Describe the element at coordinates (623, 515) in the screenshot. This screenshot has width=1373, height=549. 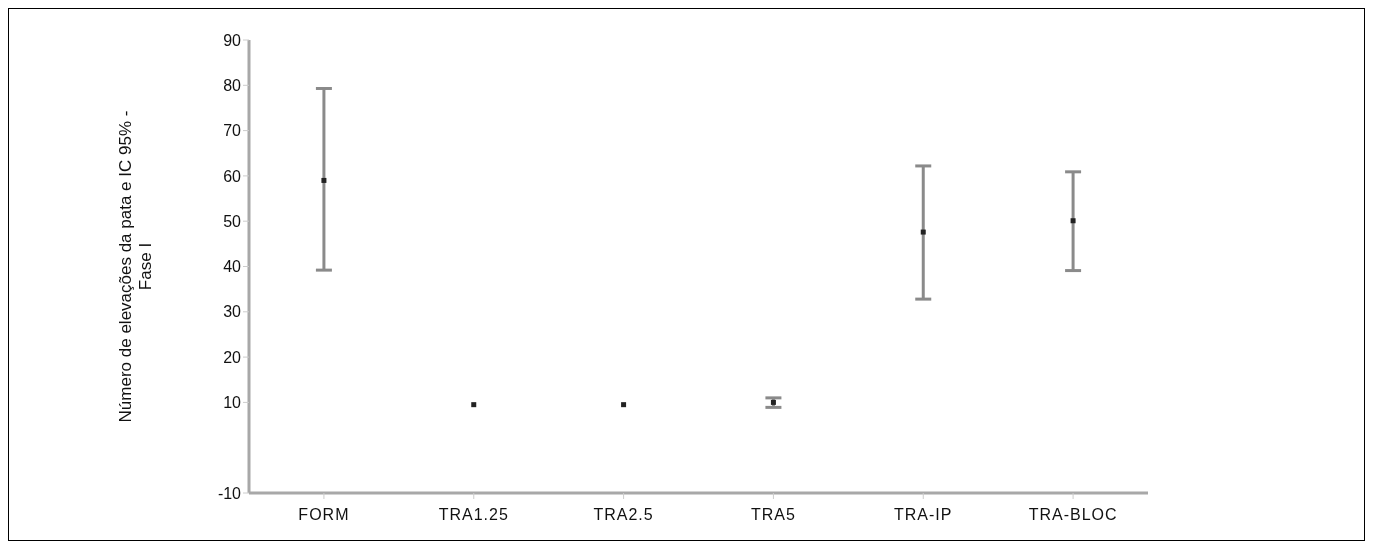
I see `x-tick-label: TRA2.5` at that location.